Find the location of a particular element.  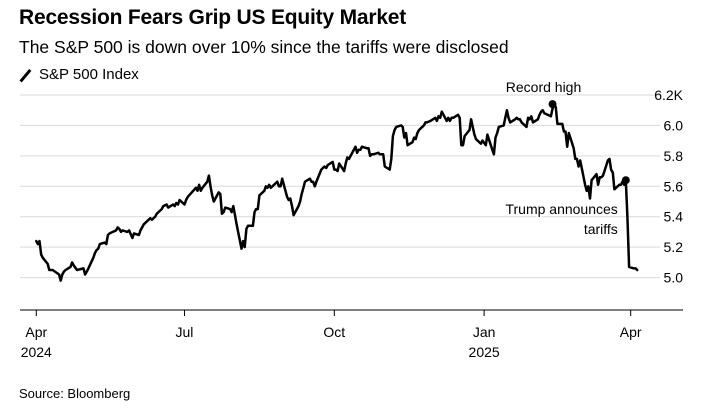

annotations: Record high Trump announces tariffs is located at coordinates (566, 159).